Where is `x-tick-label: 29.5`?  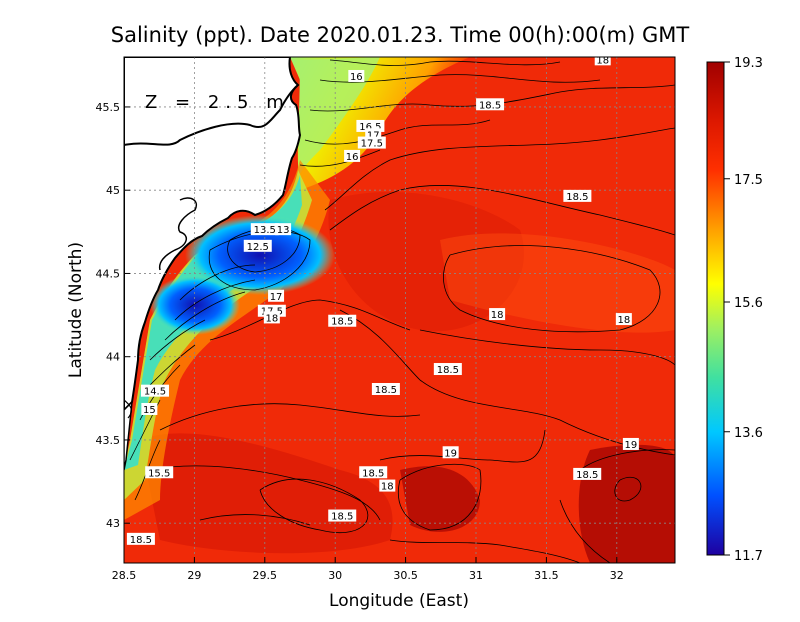 x-tick-label: 29.5 is located at coordinates (265, 575).